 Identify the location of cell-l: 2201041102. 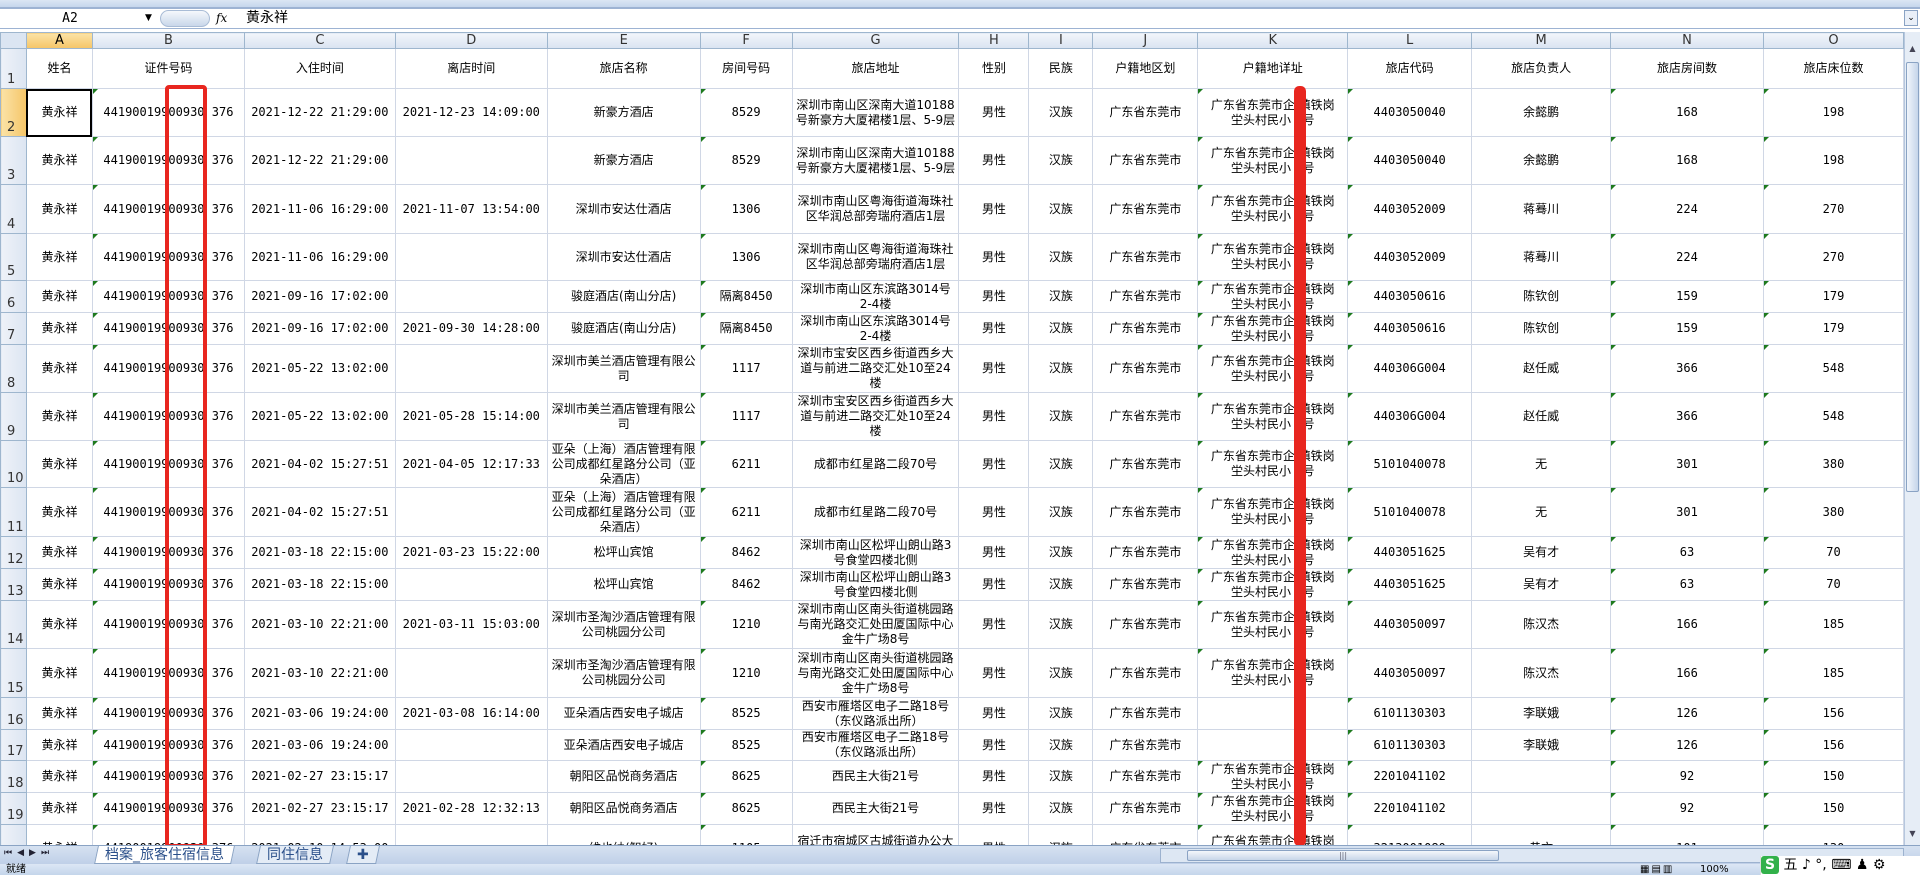
(1410, 776).